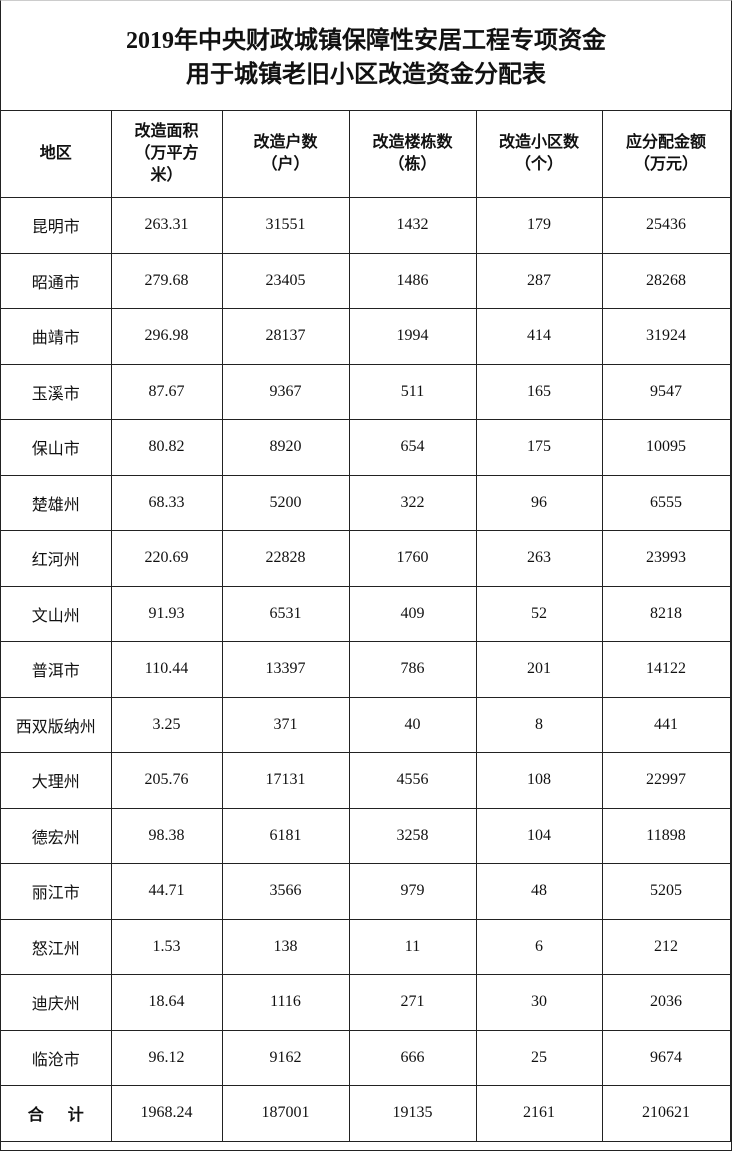 The width and height of the screenshot is (732, 1151). I want to click on column-header: 改造户数 （户）, so click(285, 154).